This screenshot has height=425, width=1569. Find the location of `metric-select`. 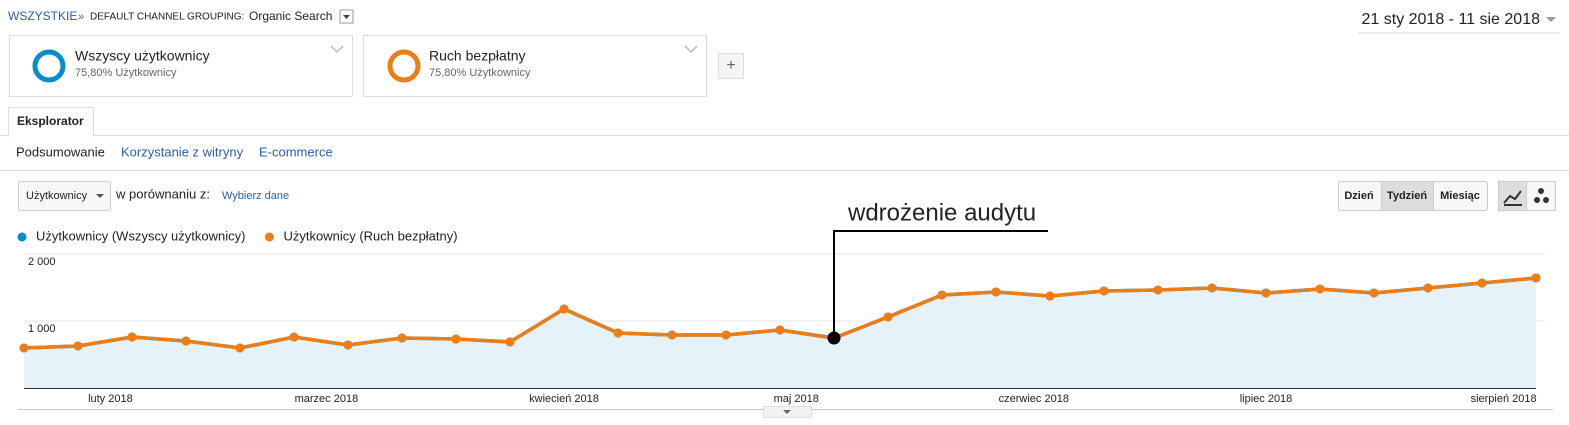

metric-select is located at coordinates (64, 196).